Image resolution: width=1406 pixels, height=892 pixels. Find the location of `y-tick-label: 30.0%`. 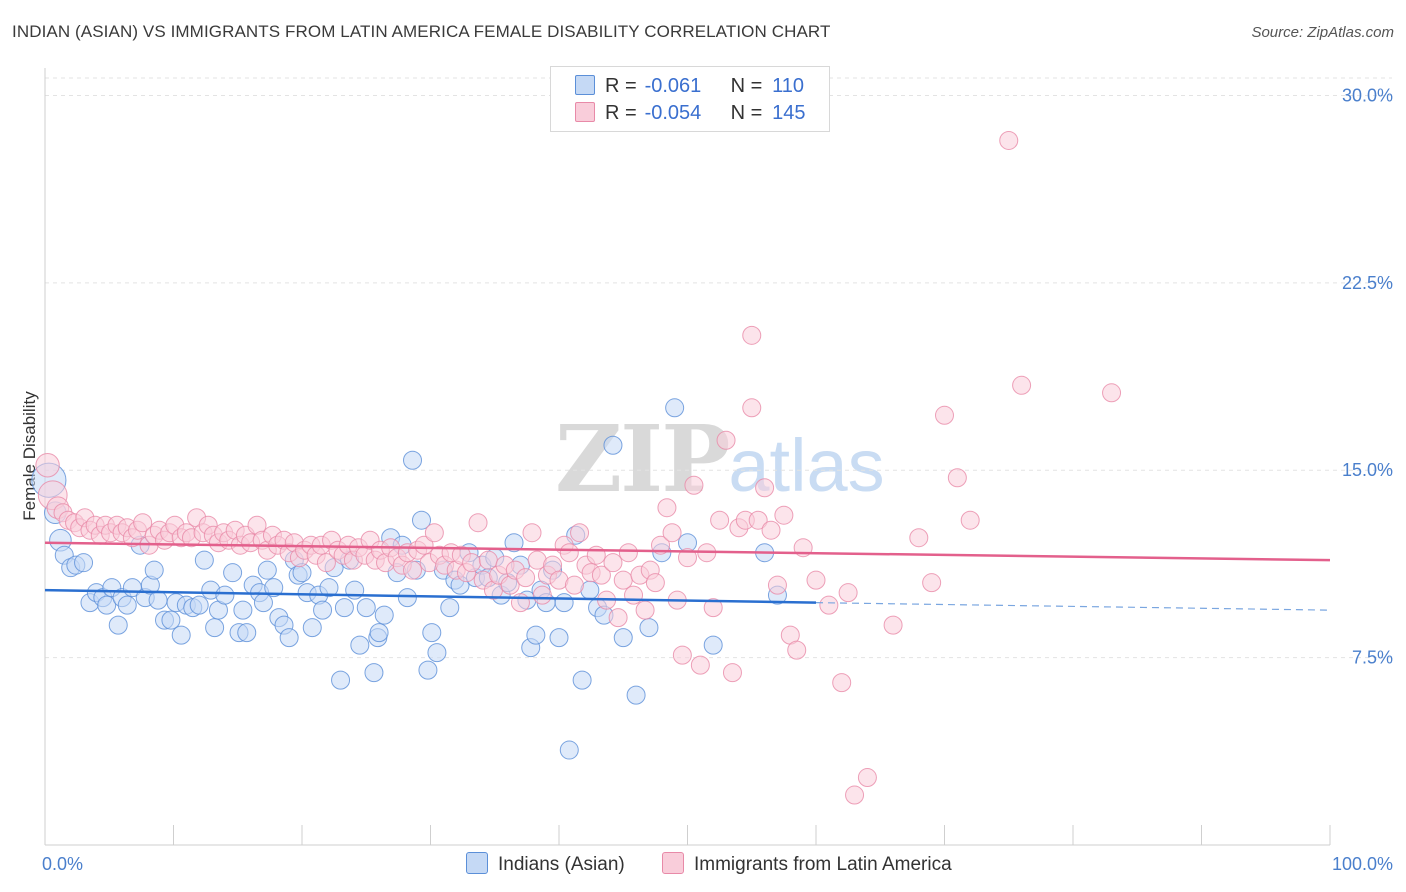

y-tick-label: 30.0% is located at coordinates (1367, 95).